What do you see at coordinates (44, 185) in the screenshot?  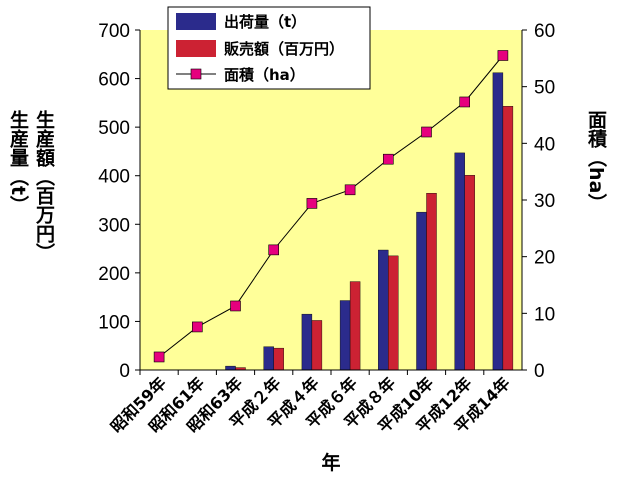 I see `y-axis-title-left-2: 生産額（百万円）` at bounding box center [44, 185].